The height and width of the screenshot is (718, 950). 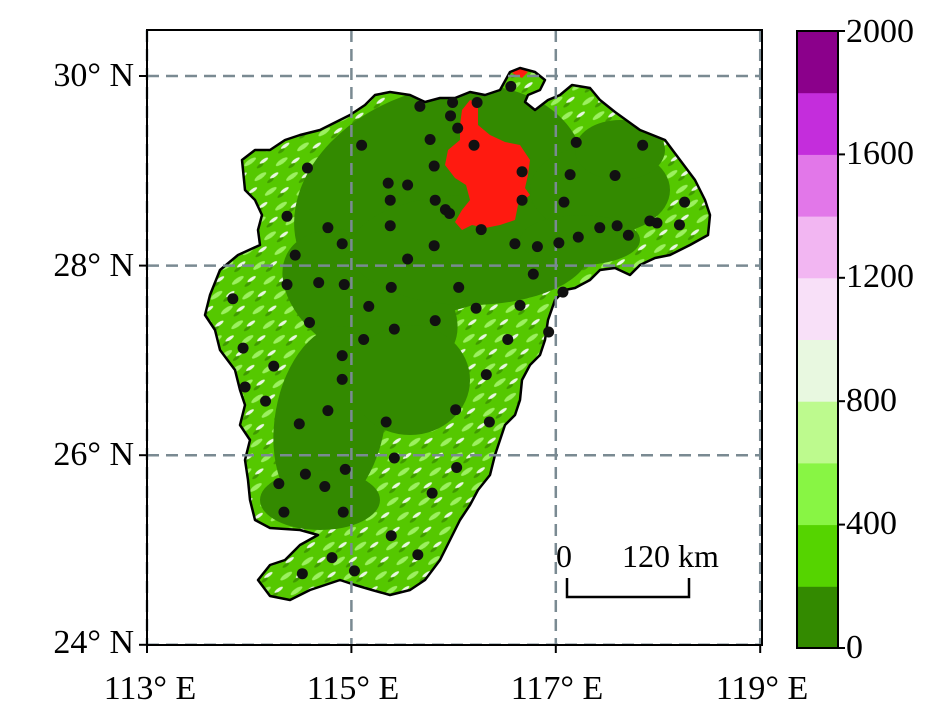 I want to click on scale-bar-line, so click(x=628, y=588).